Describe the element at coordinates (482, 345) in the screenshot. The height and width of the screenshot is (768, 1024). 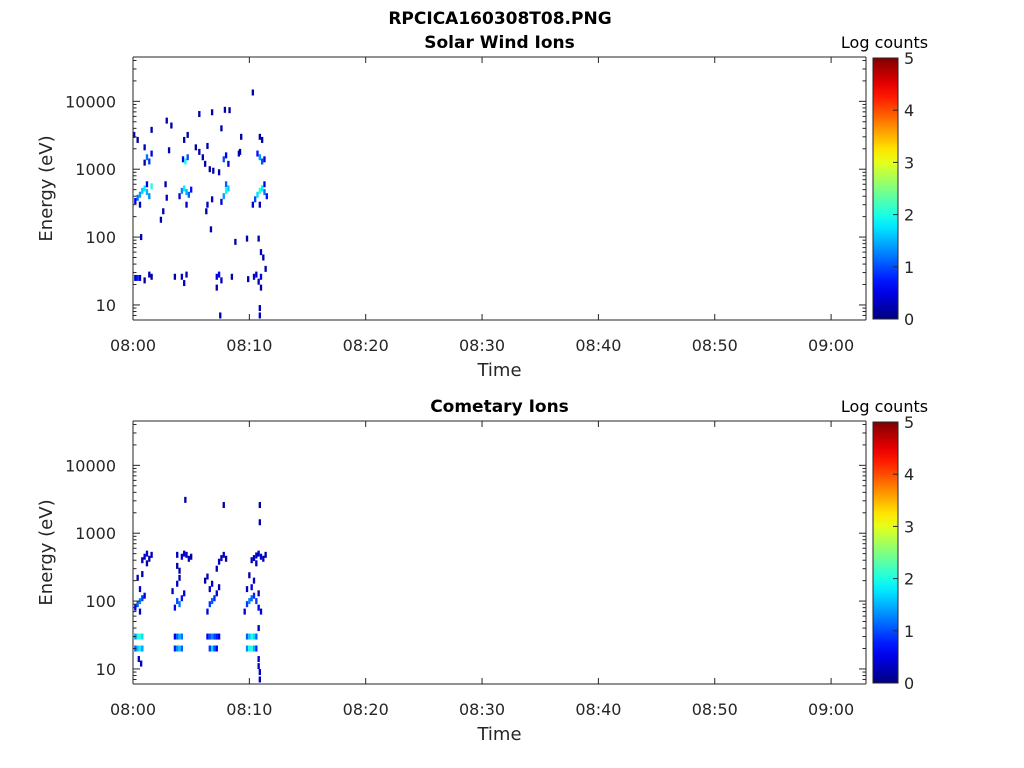
I see `x-tick-label: 08:30` at that location.